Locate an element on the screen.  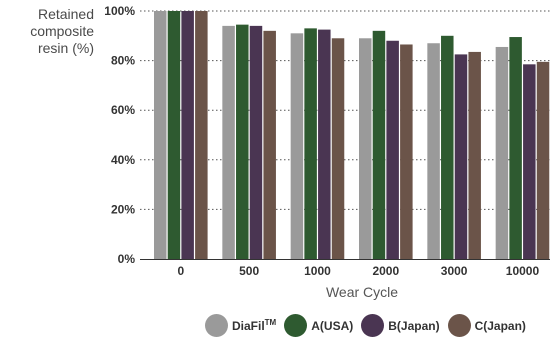
bar-a-usa-2000 is located at coordinates (379, 145).